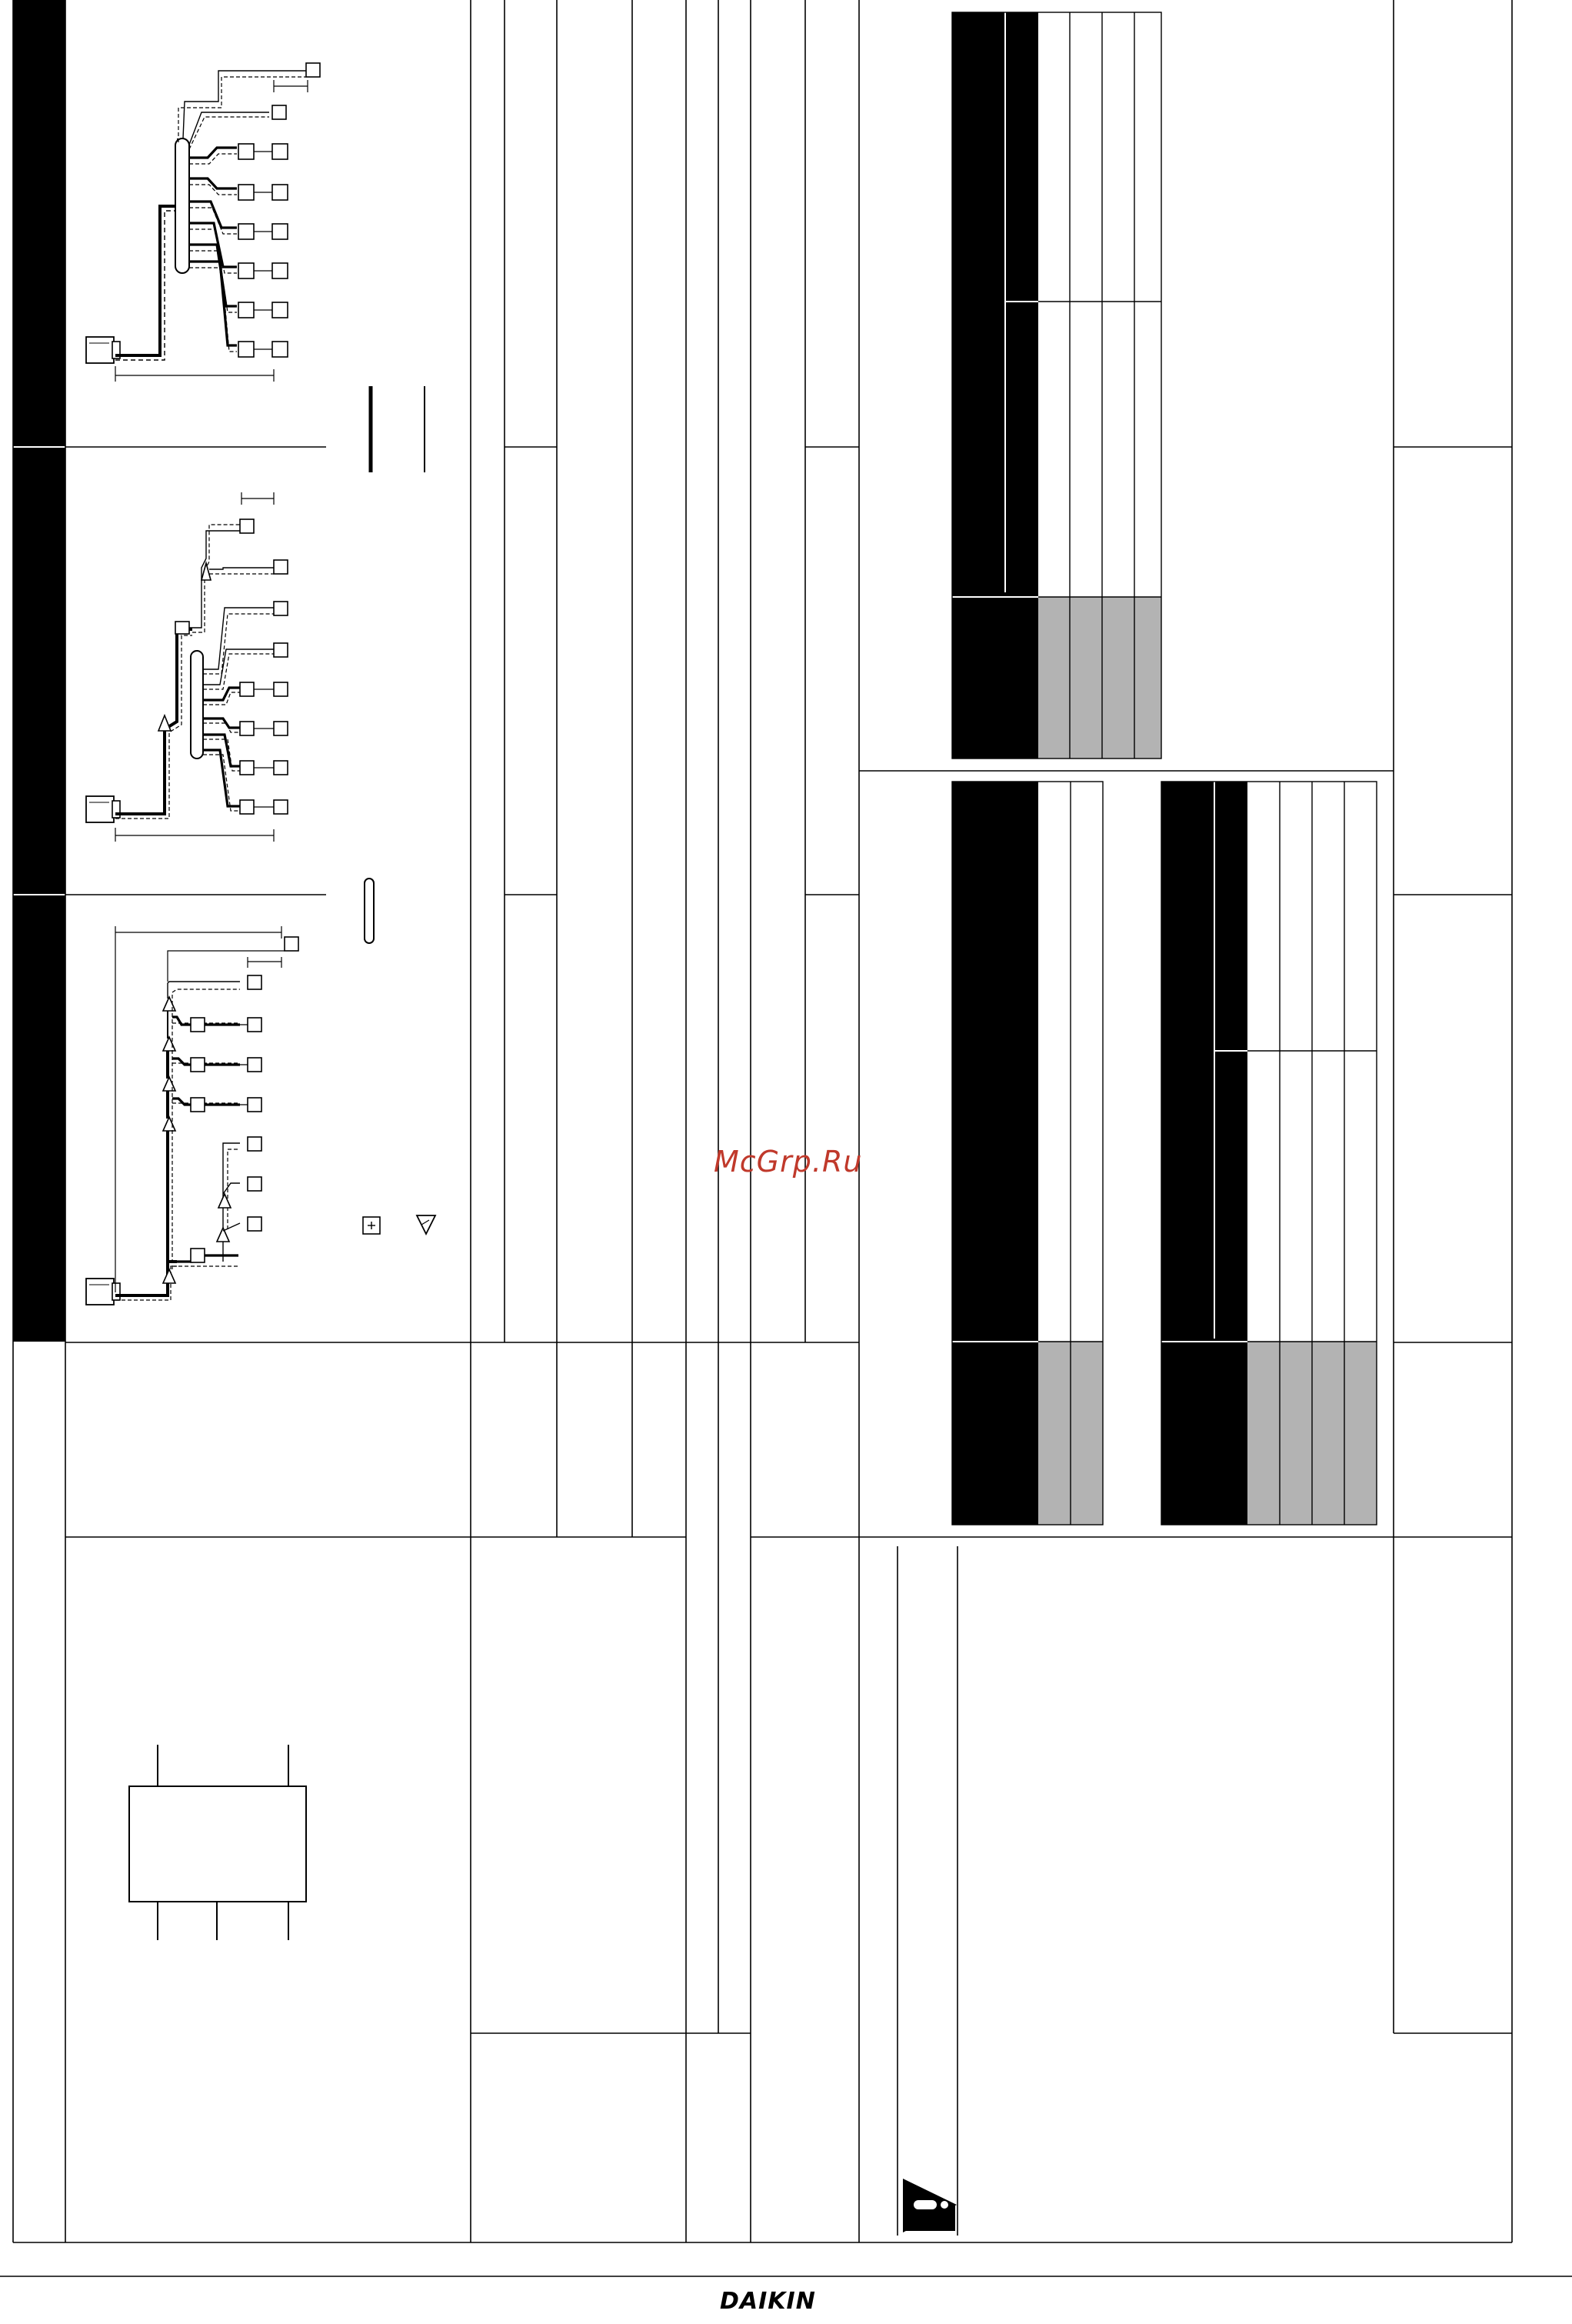 This screenshot has height=2324, width=1572. Describe the element at coordinates (217, 1842) in the screenshot. I see `unit-block-diagram` at that location.